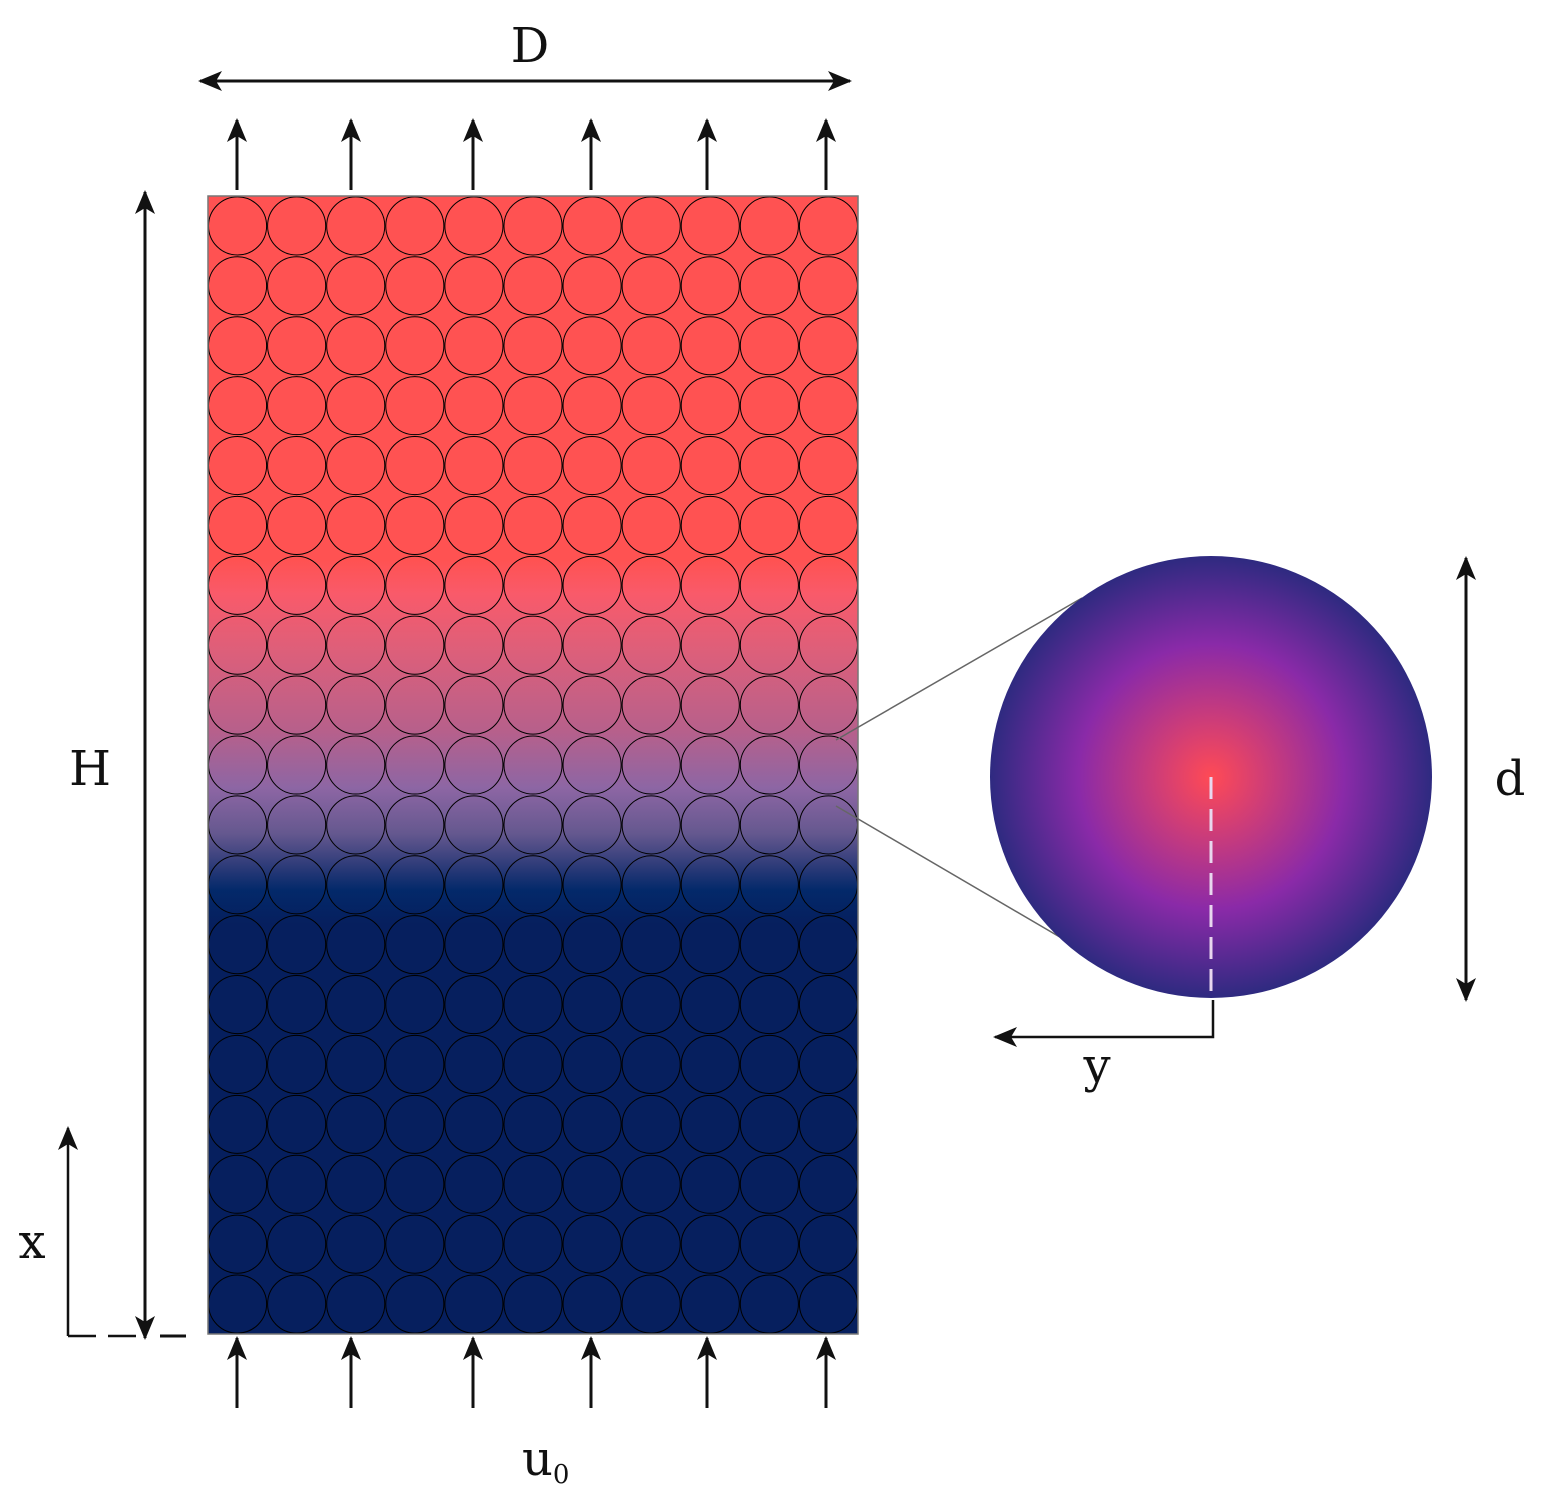 The width and height of the screenshot is (1546, 1491). What do you see at coordinates (959, 774) in the screenshot?
I see `magnification-lines` at bounding box center [959, 774].